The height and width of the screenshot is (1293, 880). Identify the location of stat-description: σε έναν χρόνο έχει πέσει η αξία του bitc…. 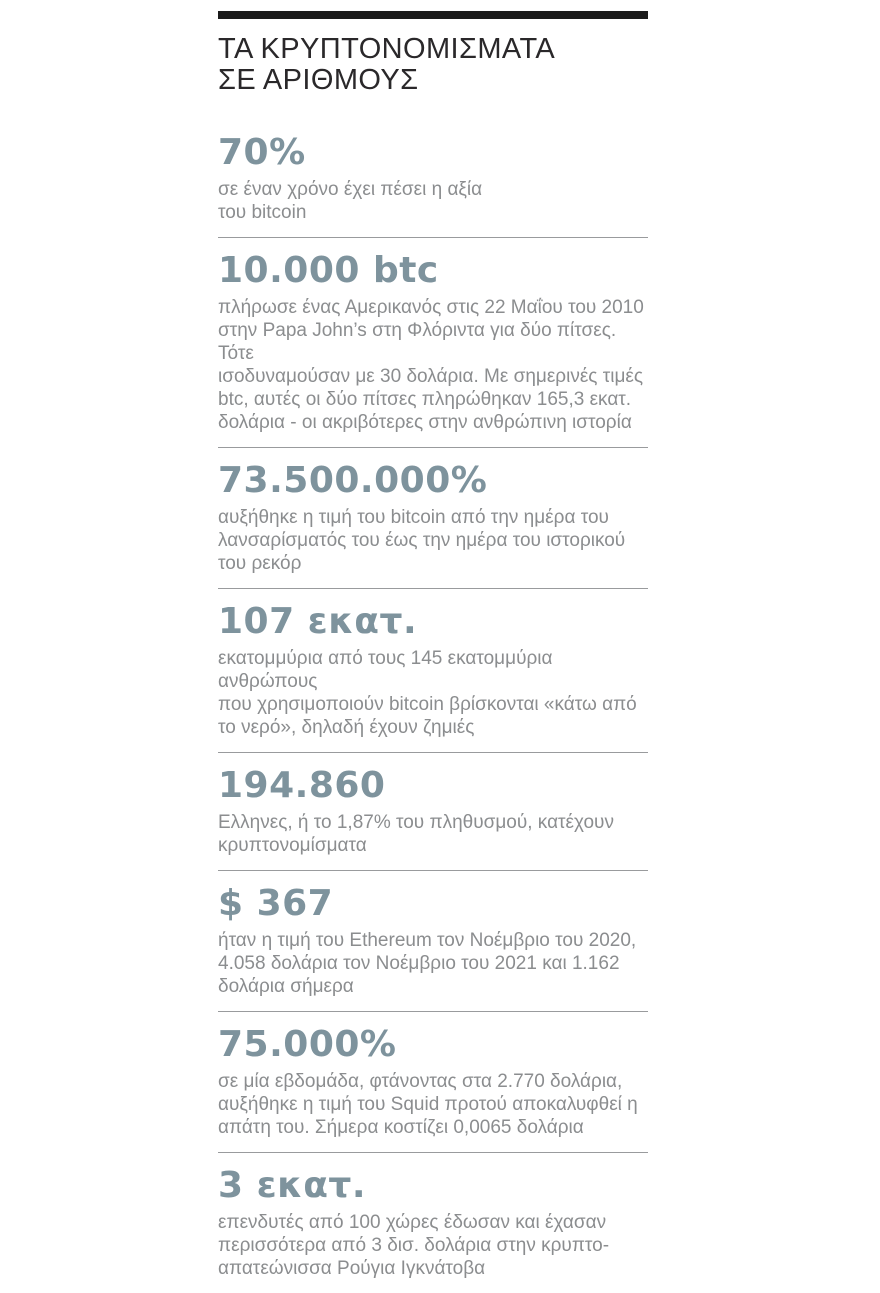
(350, 201).